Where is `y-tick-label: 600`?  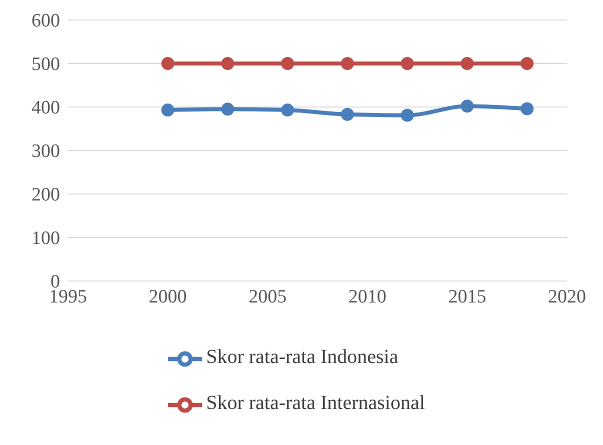 y-tick-label: 600 is located at coordinates (46, 21).